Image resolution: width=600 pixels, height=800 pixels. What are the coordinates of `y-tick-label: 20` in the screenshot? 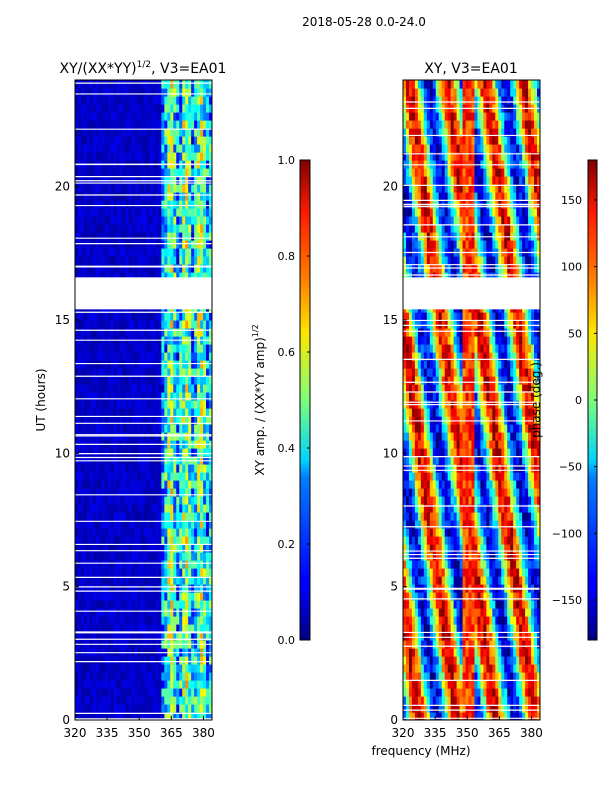 It's located at (62, 187).